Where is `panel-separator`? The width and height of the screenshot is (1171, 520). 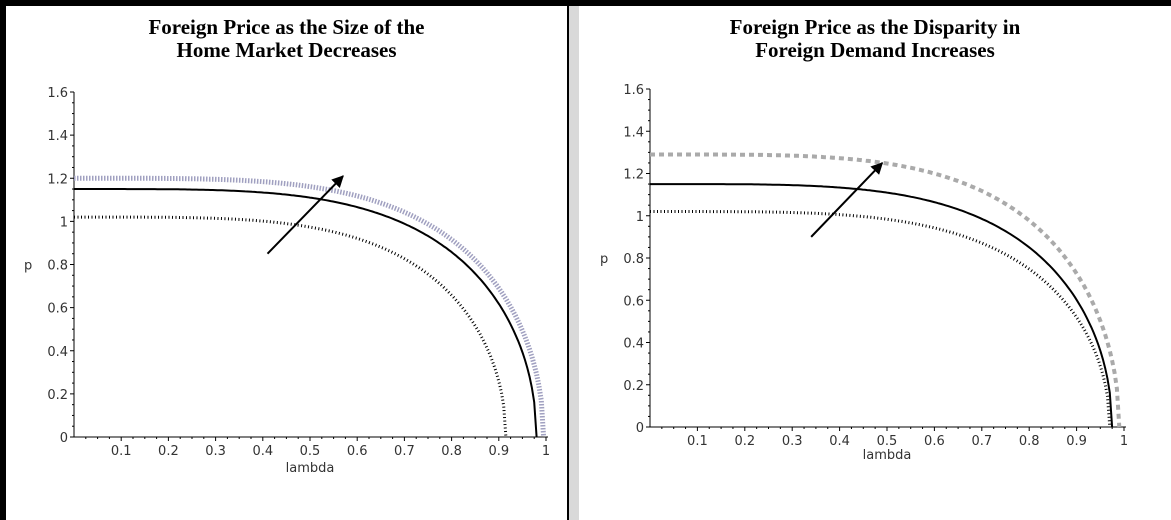 panel-separator is located at coordinates (574, 263).